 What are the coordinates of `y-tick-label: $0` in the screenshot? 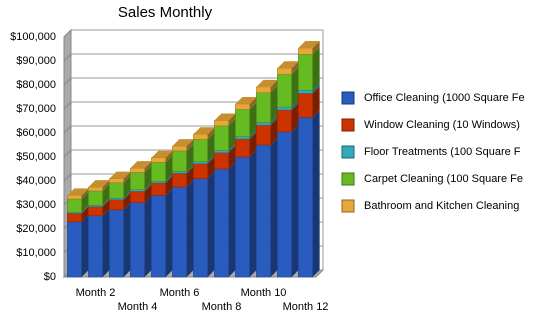 It's located at (50, 277).